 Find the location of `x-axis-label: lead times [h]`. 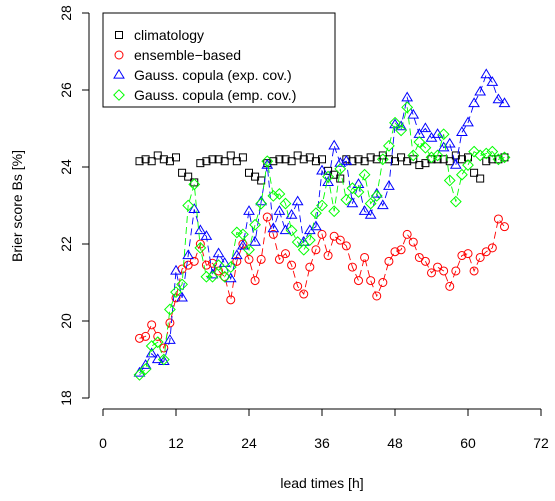

x-axis-label: lead times [h] is located at coordinates (321, 483).